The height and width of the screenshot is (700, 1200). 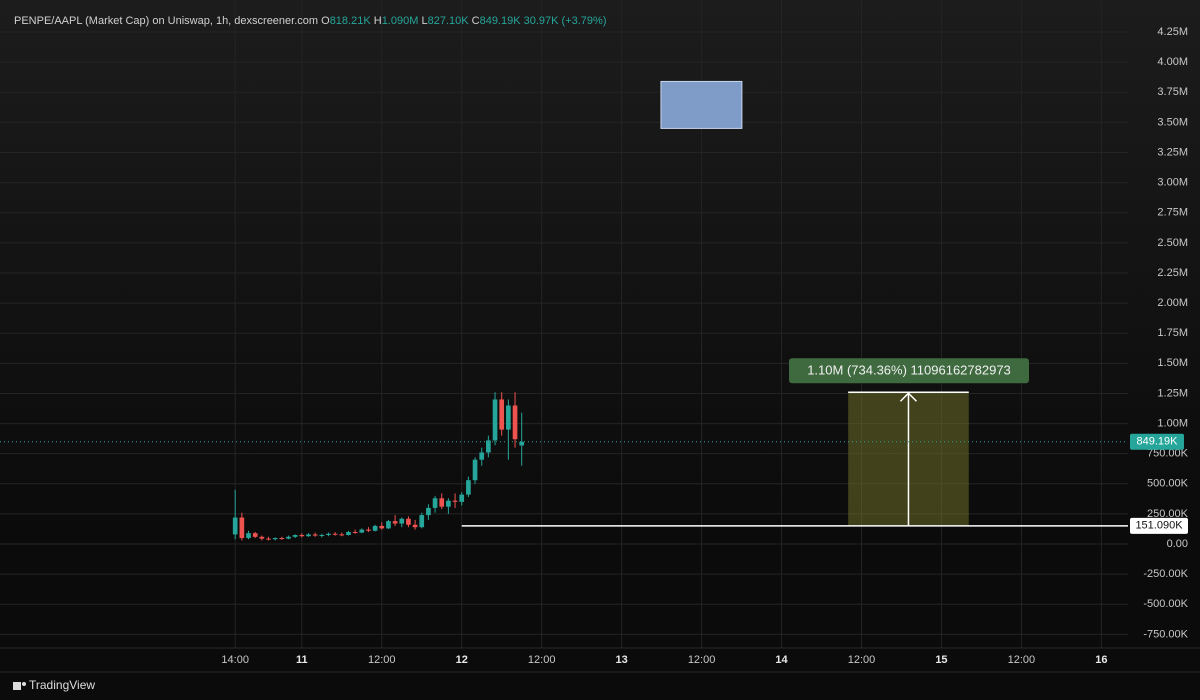 What do you see at coordinates (1101, 660) in the screenshot?
I see `x-tick-label: 16` at bounding box center [1101, 660].